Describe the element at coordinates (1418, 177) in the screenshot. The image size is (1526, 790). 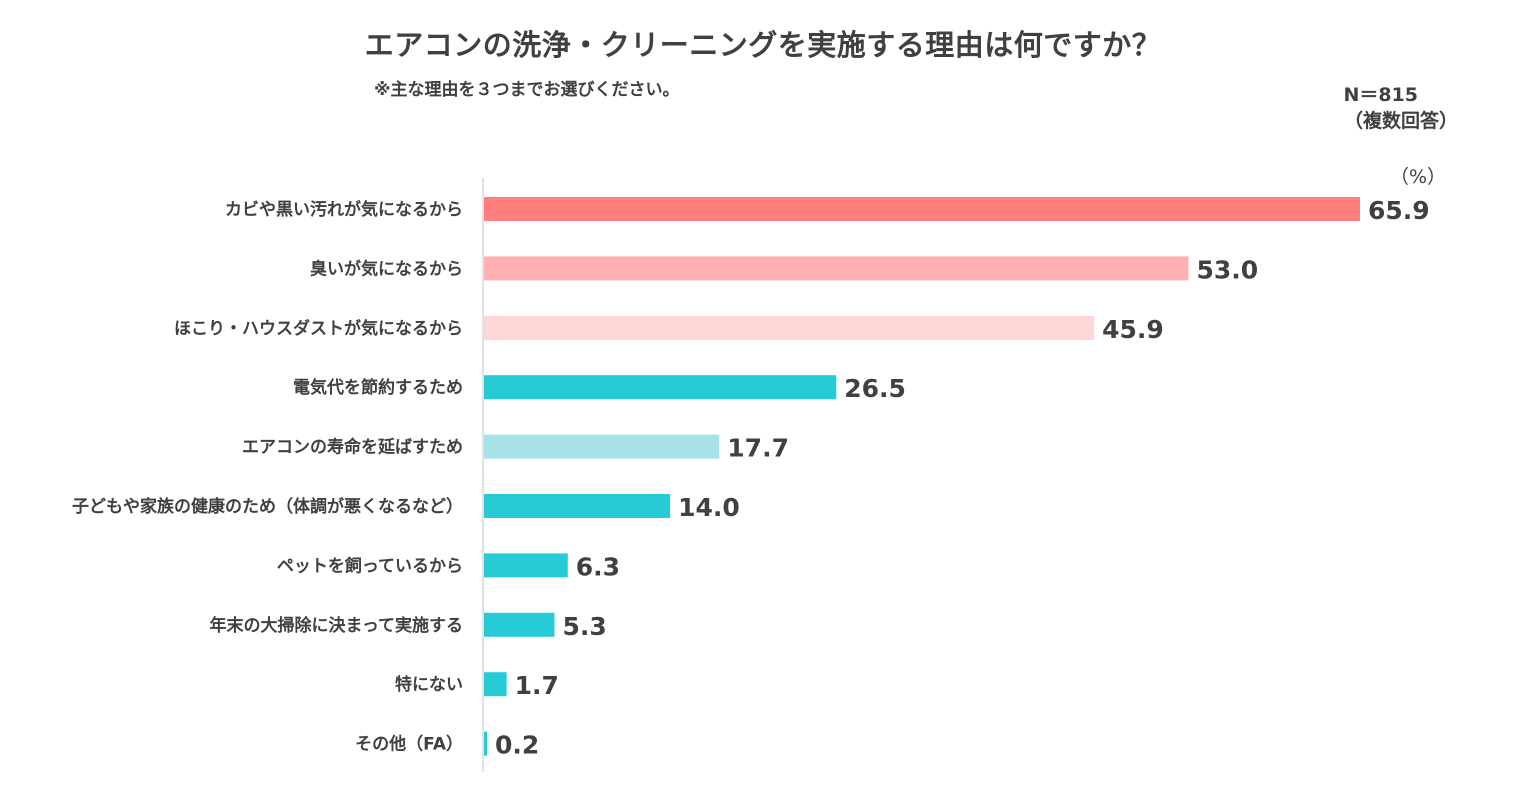
I see `unit-label: （%）` at that location.